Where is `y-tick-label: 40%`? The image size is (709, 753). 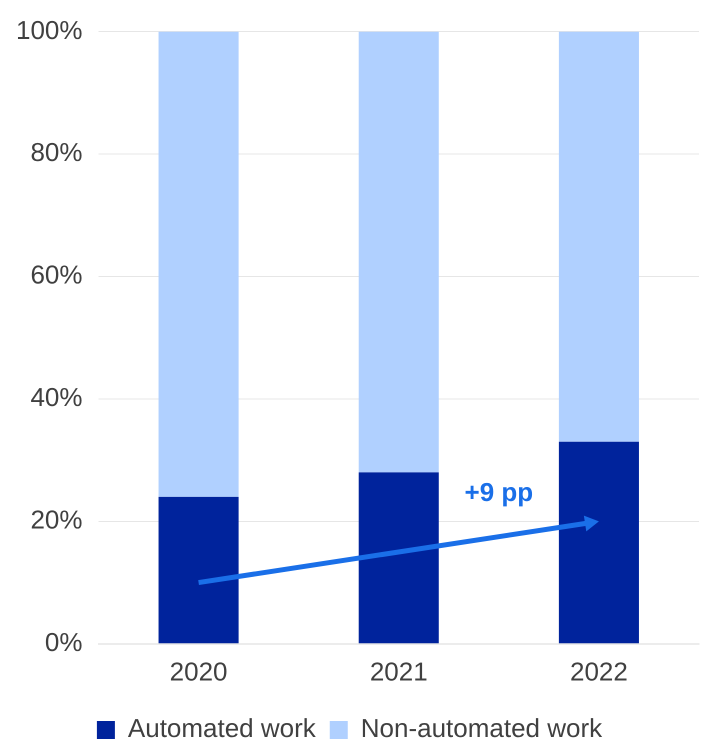
y-tick-label: 40% is located at coordinates (56, 397).